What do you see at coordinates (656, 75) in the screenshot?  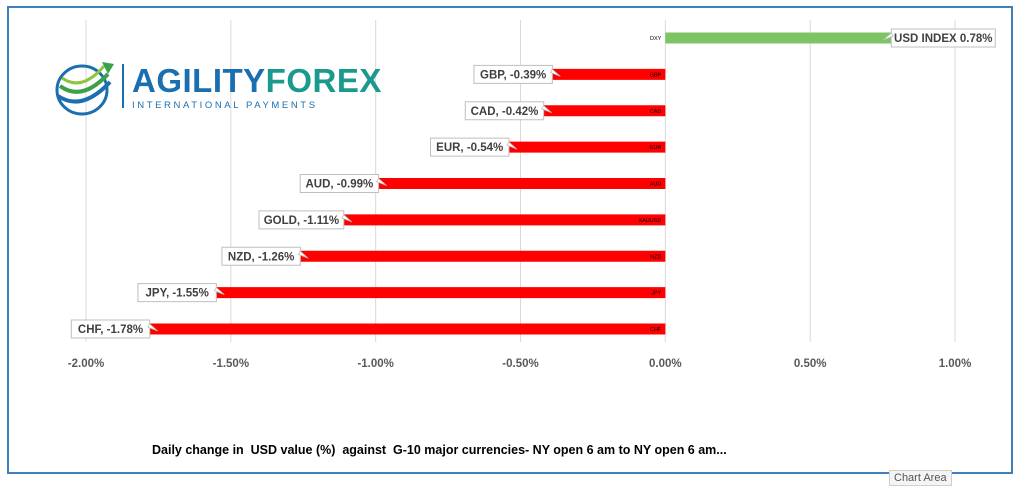 I see `category-label: GBP` at bounding box center [656, 75].